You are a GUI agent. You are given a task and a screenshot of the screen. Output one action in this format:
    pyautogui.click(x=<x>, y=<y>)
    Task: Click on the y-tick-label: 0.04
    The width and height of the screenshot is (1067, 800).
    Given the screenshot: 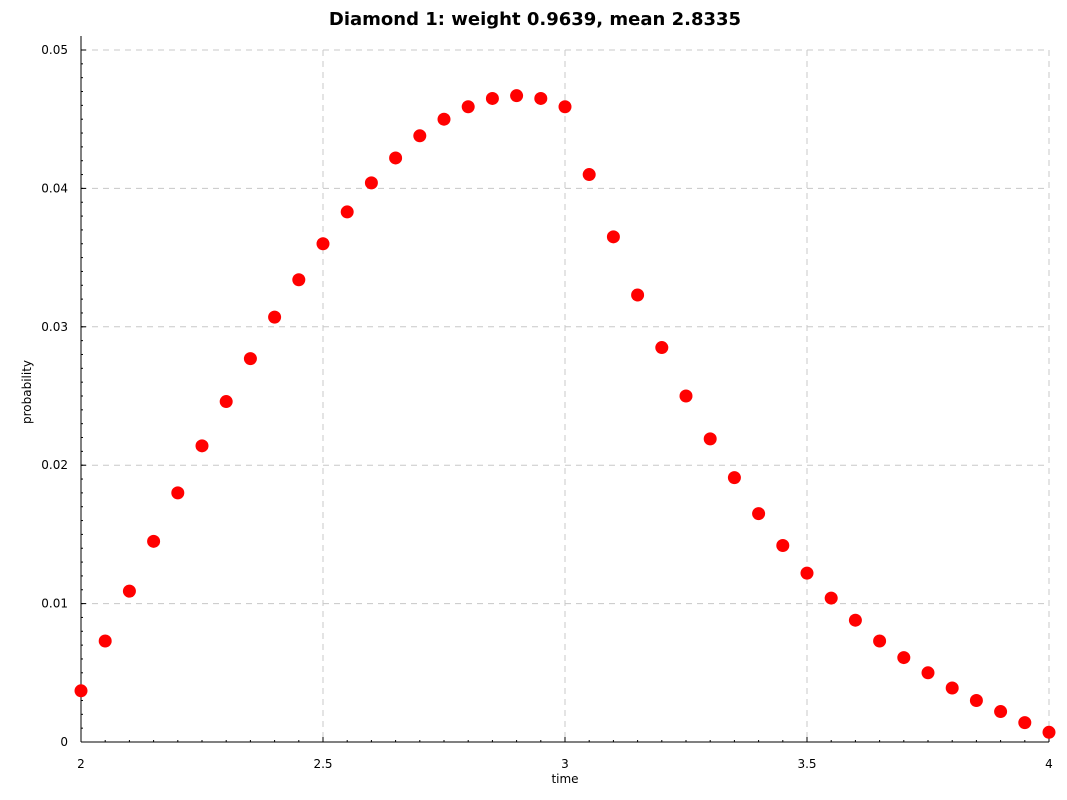 What is the action you would take?
    pyautogui.click(x=54, y=188)
    